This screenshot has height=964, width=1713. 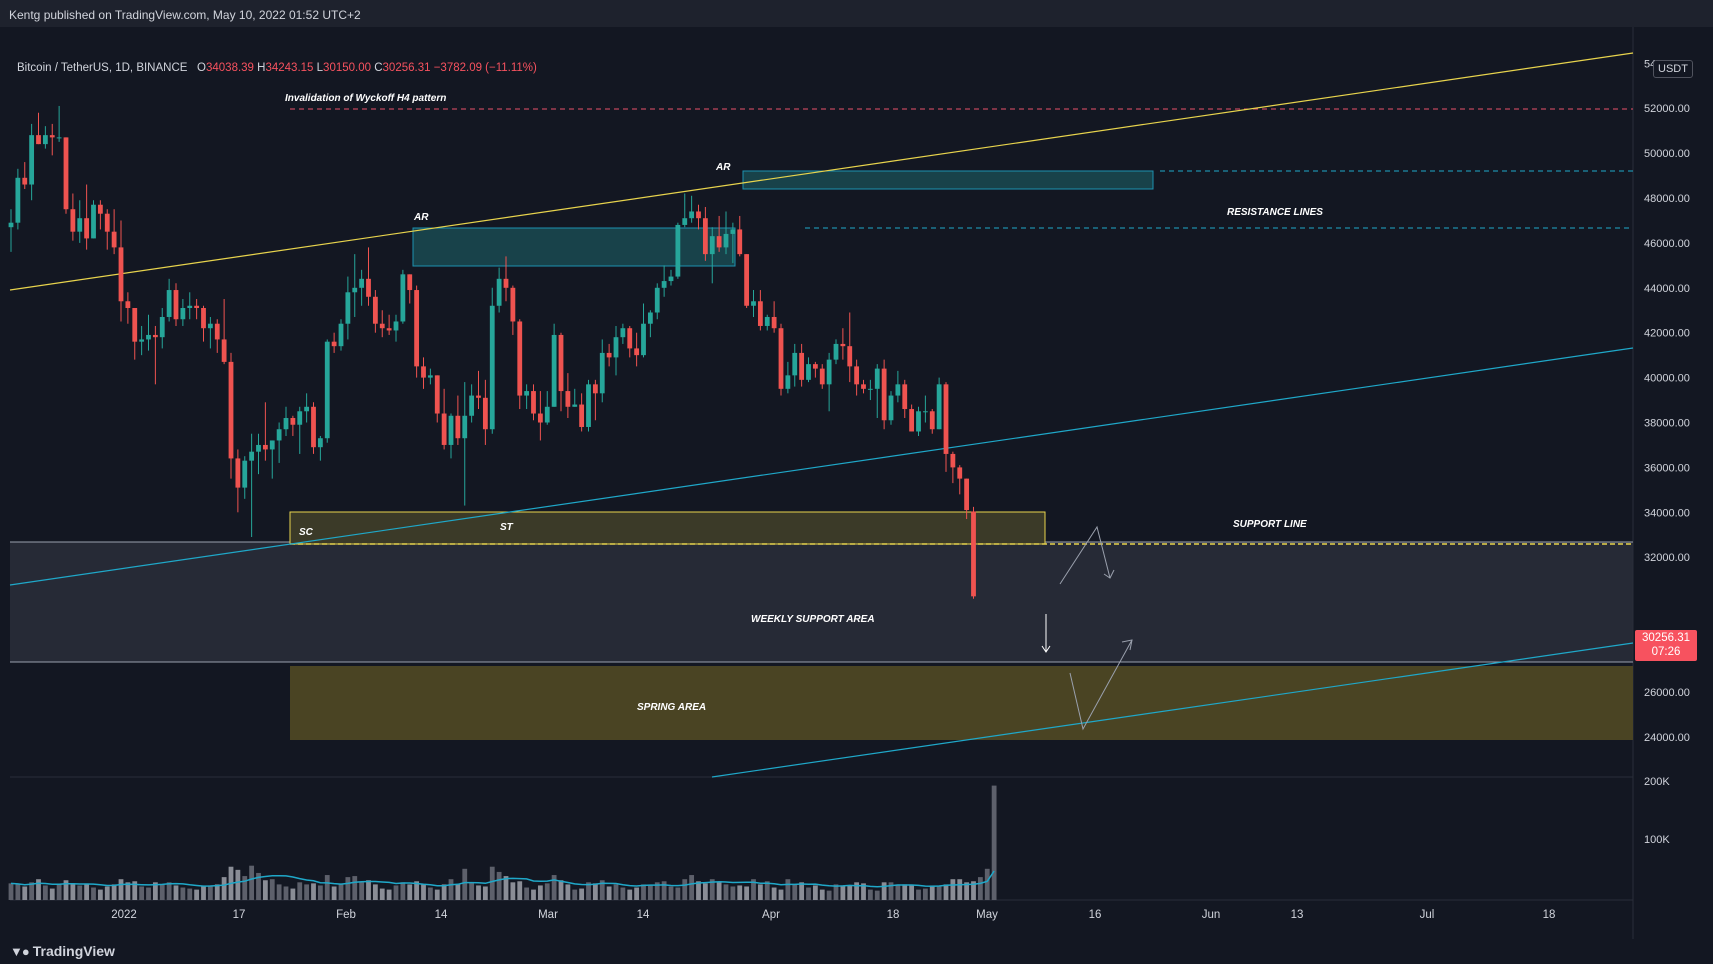 I want to click on weekly-support-area, so click(x=821, y=602).